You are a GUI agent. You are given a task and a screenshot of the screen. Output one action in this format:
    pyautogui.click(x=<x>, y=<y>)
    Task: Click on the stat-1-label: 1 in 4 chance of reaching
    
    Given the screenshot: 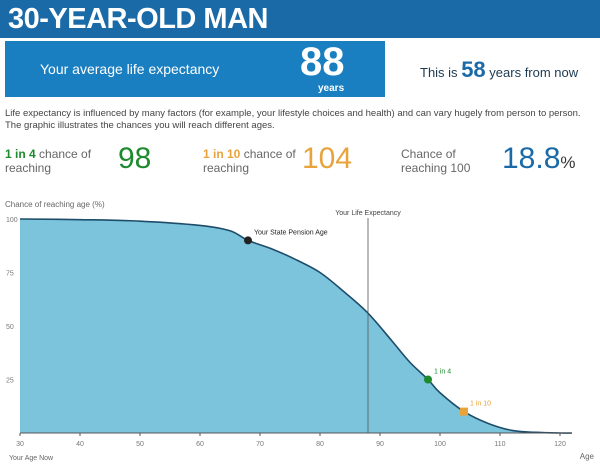 What is the action you would take?
    pyautogui.click(x=48, y=161)
    